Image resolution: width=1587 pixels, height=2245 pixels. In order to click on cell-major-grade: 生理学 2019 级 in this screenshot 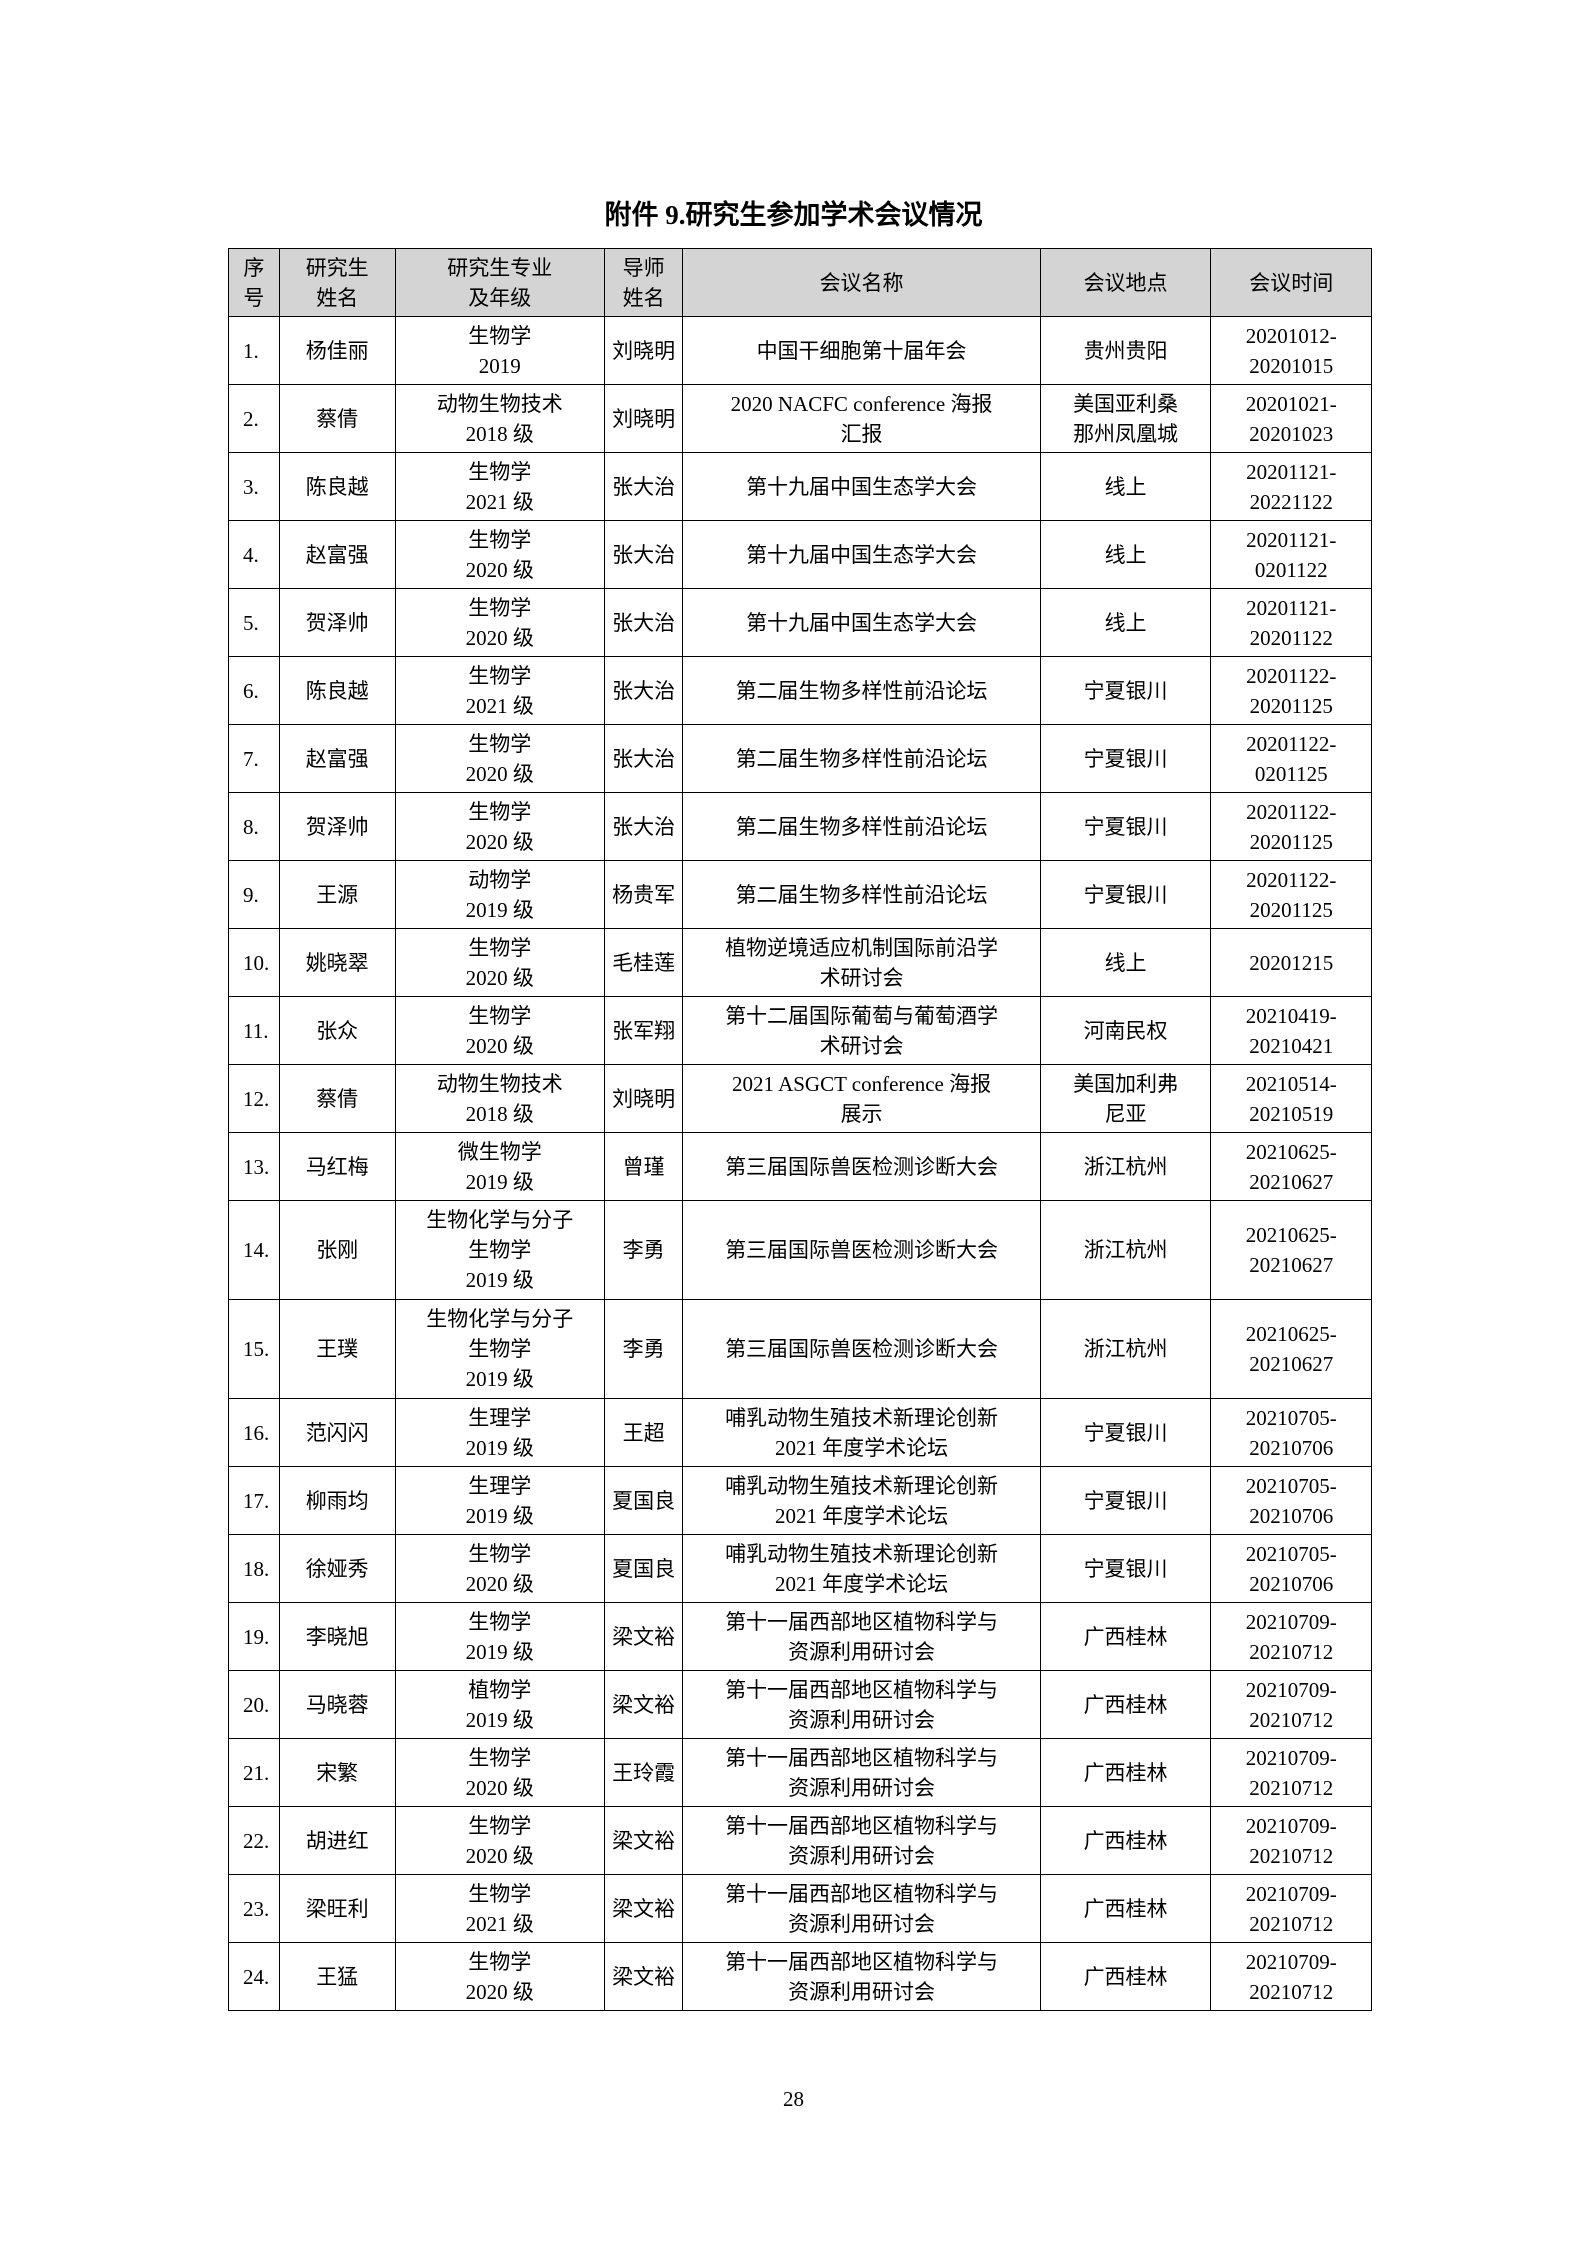, I will do `click(499, 1432)`.